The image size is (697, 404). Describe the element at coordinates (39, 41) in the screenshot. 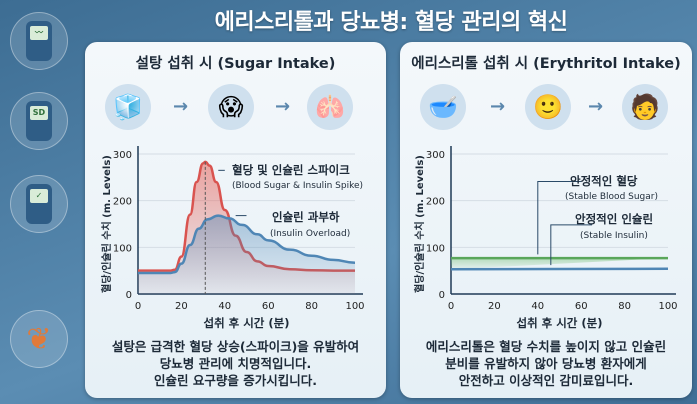

I see `glucose-meter-icon: 〰` at that location.